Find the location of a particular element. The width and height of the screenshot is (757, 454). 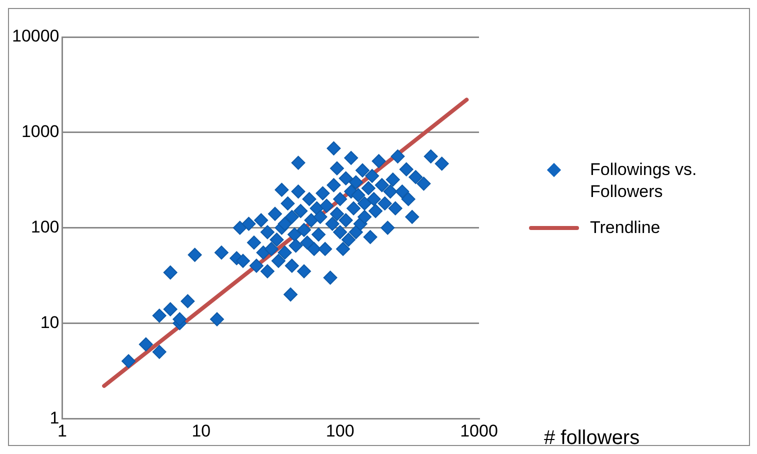

y-tick-label: 10 is located at coordinates (50, 322).